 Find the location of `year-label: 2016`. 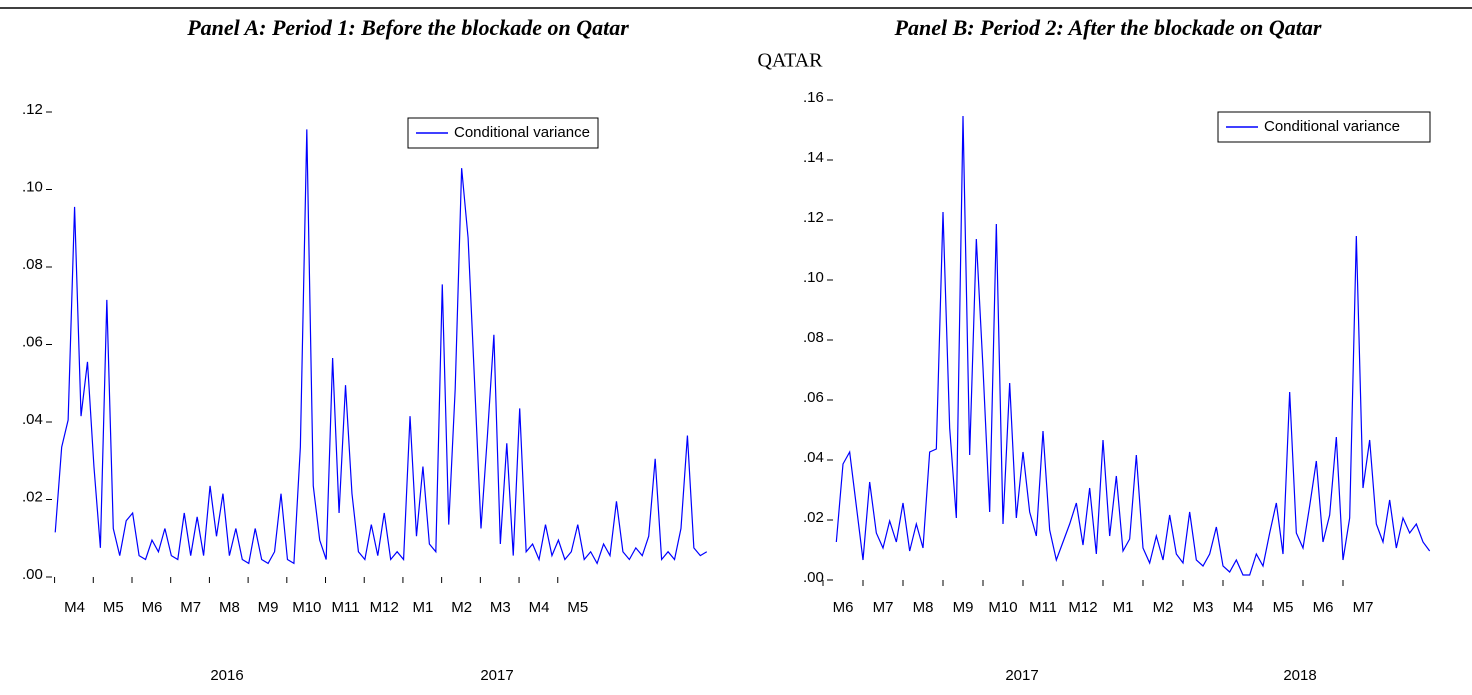

year-label: 2016 is located at coordinates (226, 675).